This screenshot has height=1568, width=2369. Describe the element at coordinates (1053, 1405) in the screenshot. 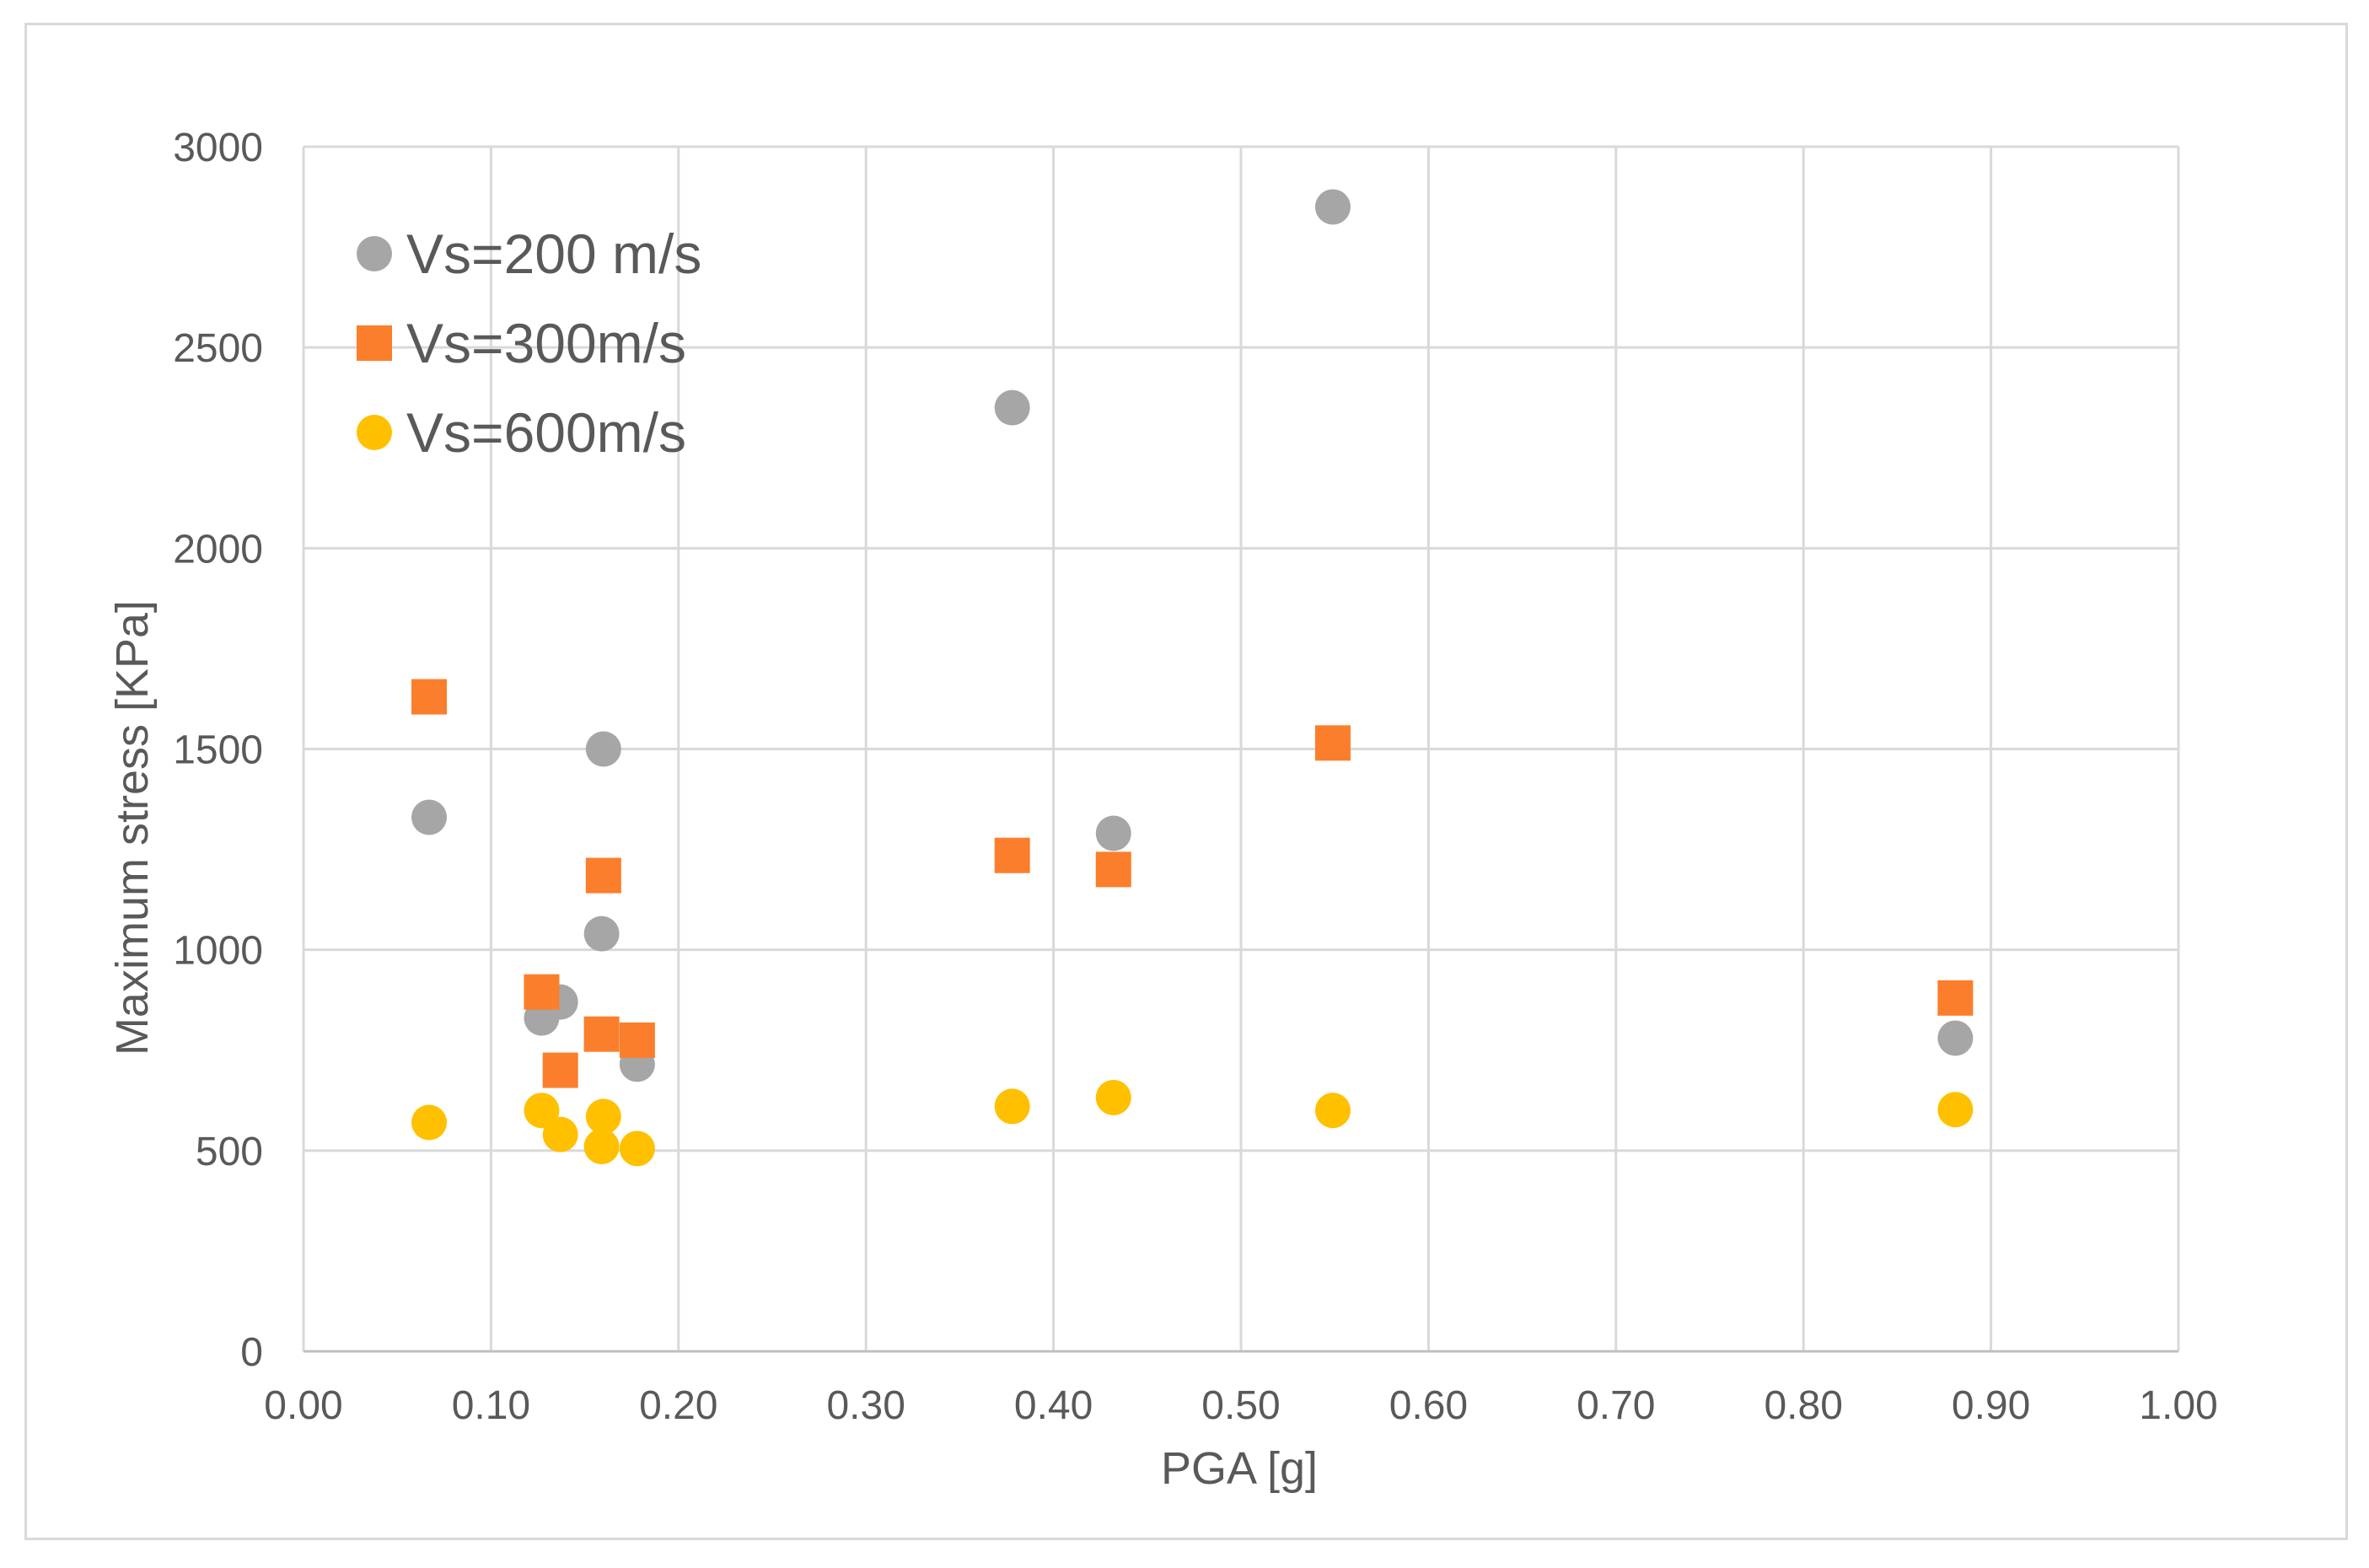

I see `x-tick-label: 0.40` at that location.